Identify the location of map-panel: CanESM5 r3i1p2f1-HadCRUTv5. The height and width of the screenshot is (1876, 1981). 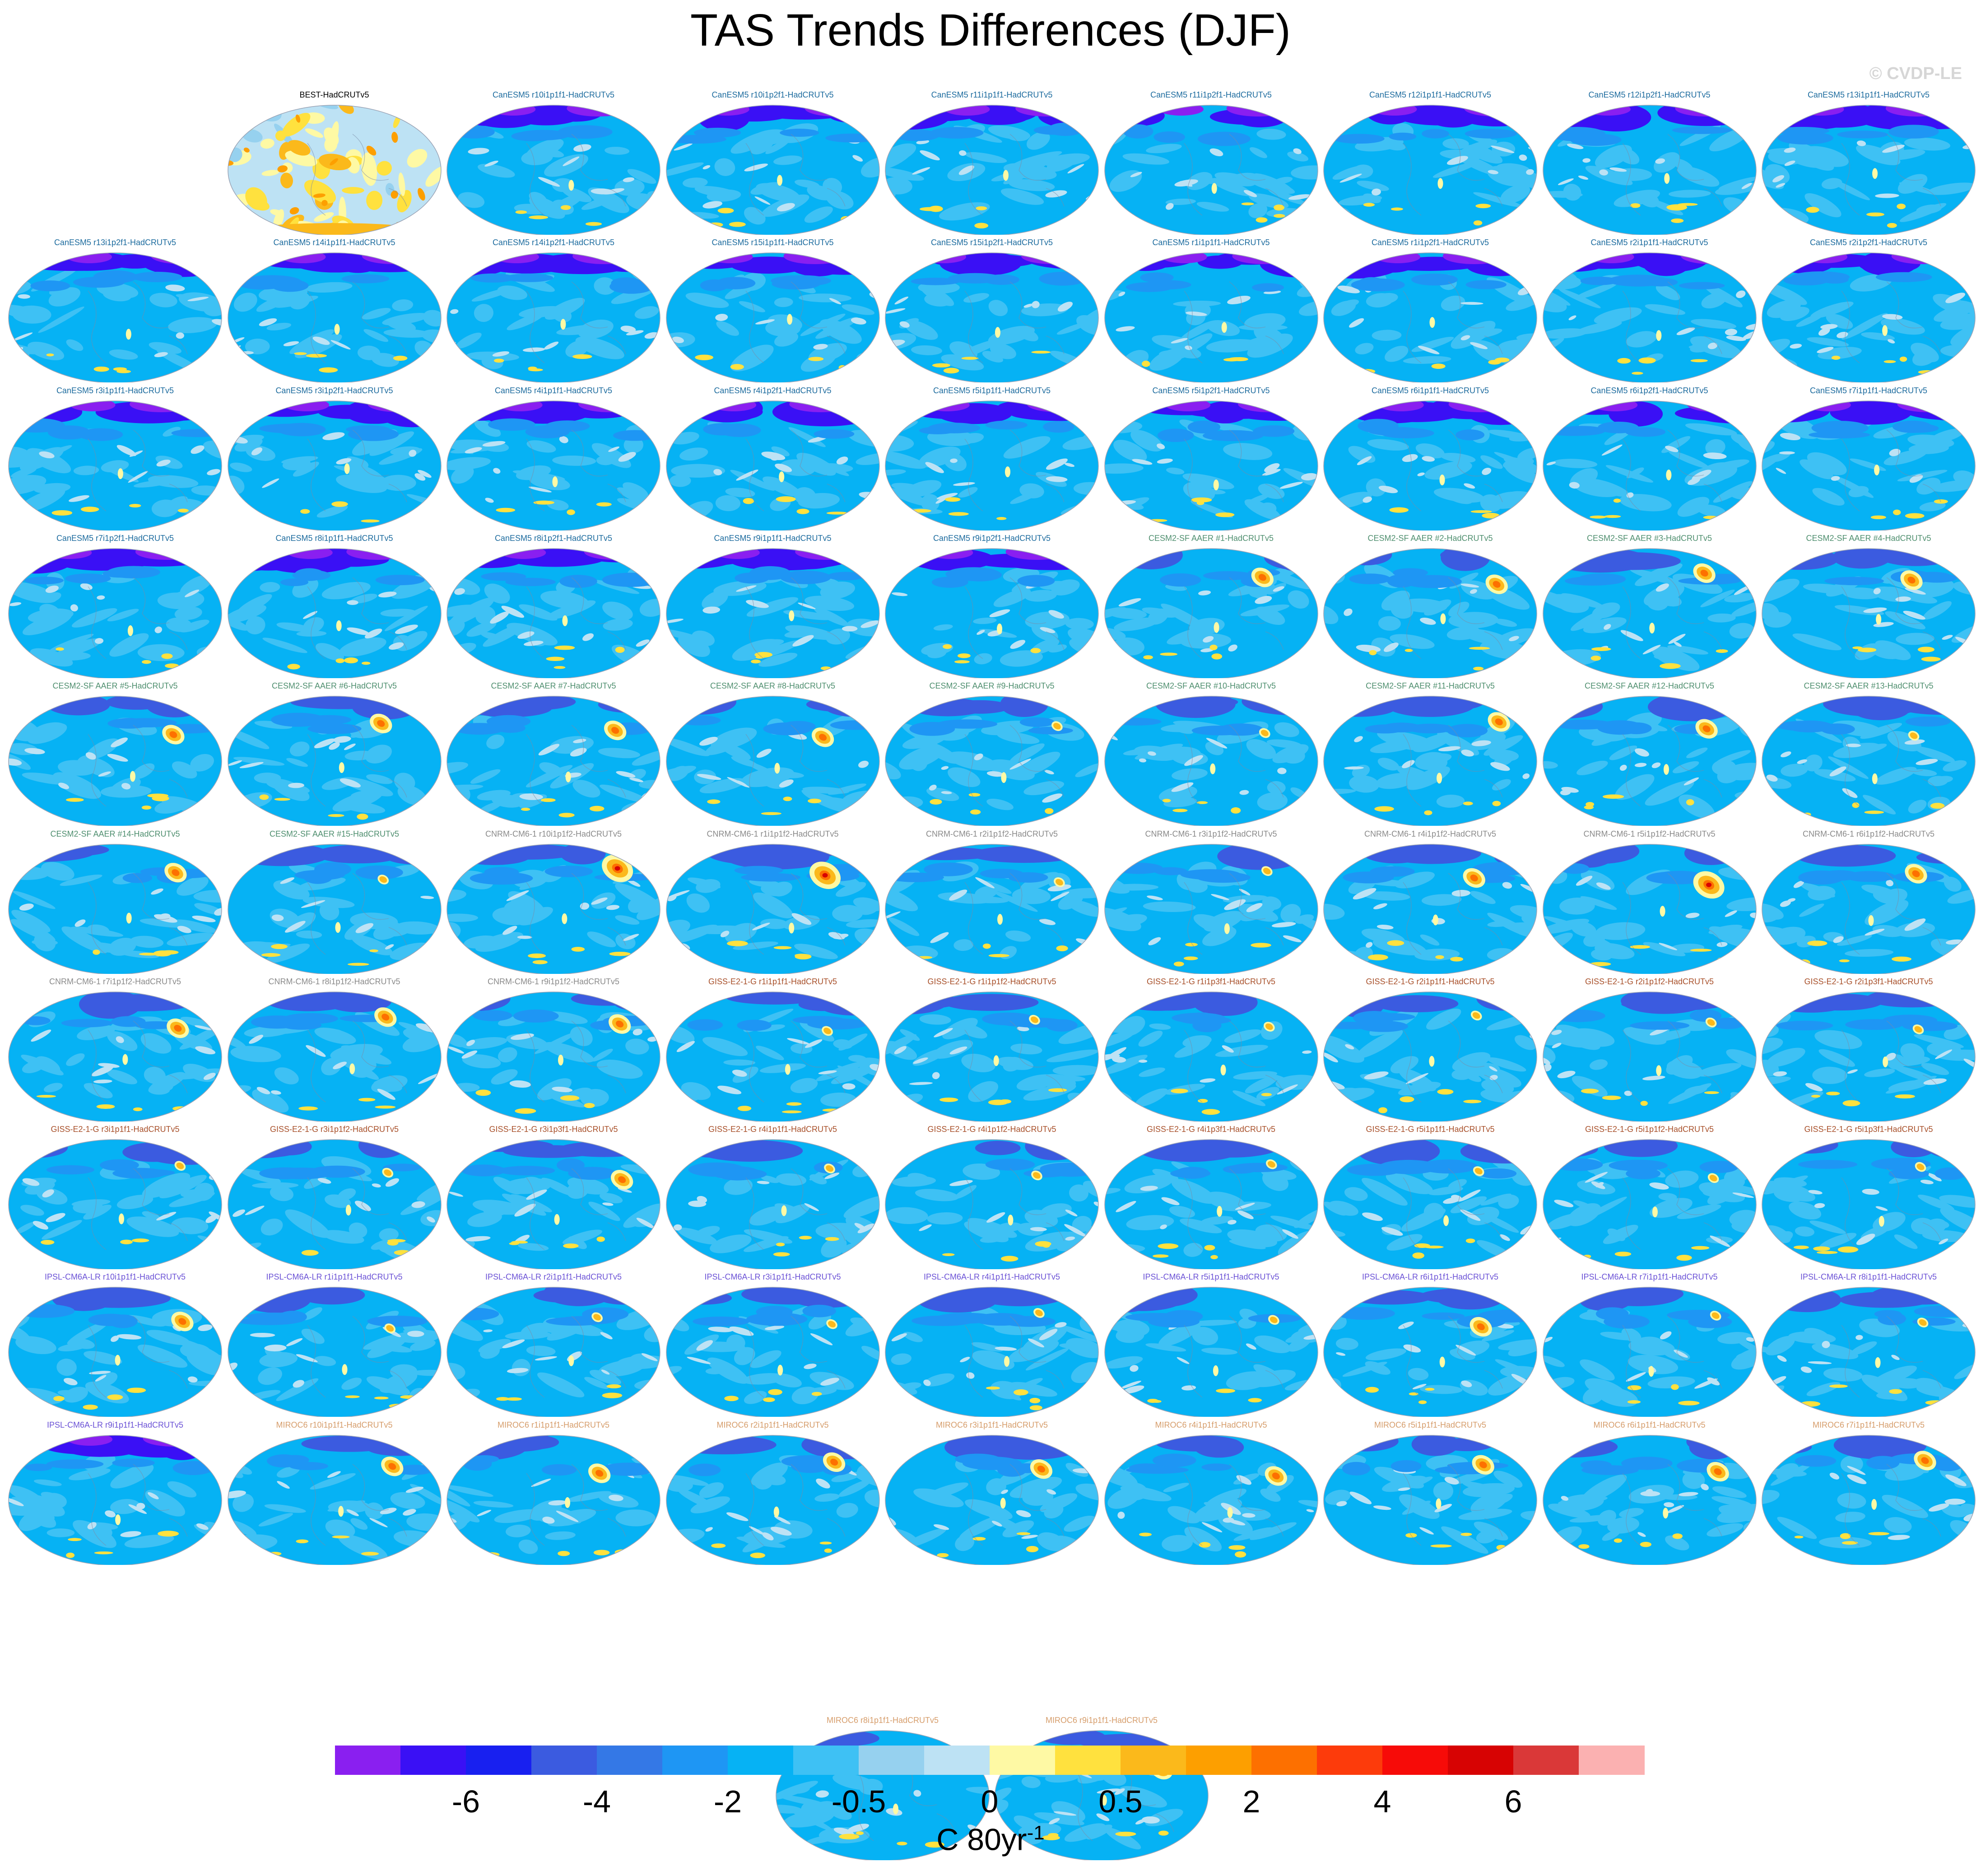
(334, 458).